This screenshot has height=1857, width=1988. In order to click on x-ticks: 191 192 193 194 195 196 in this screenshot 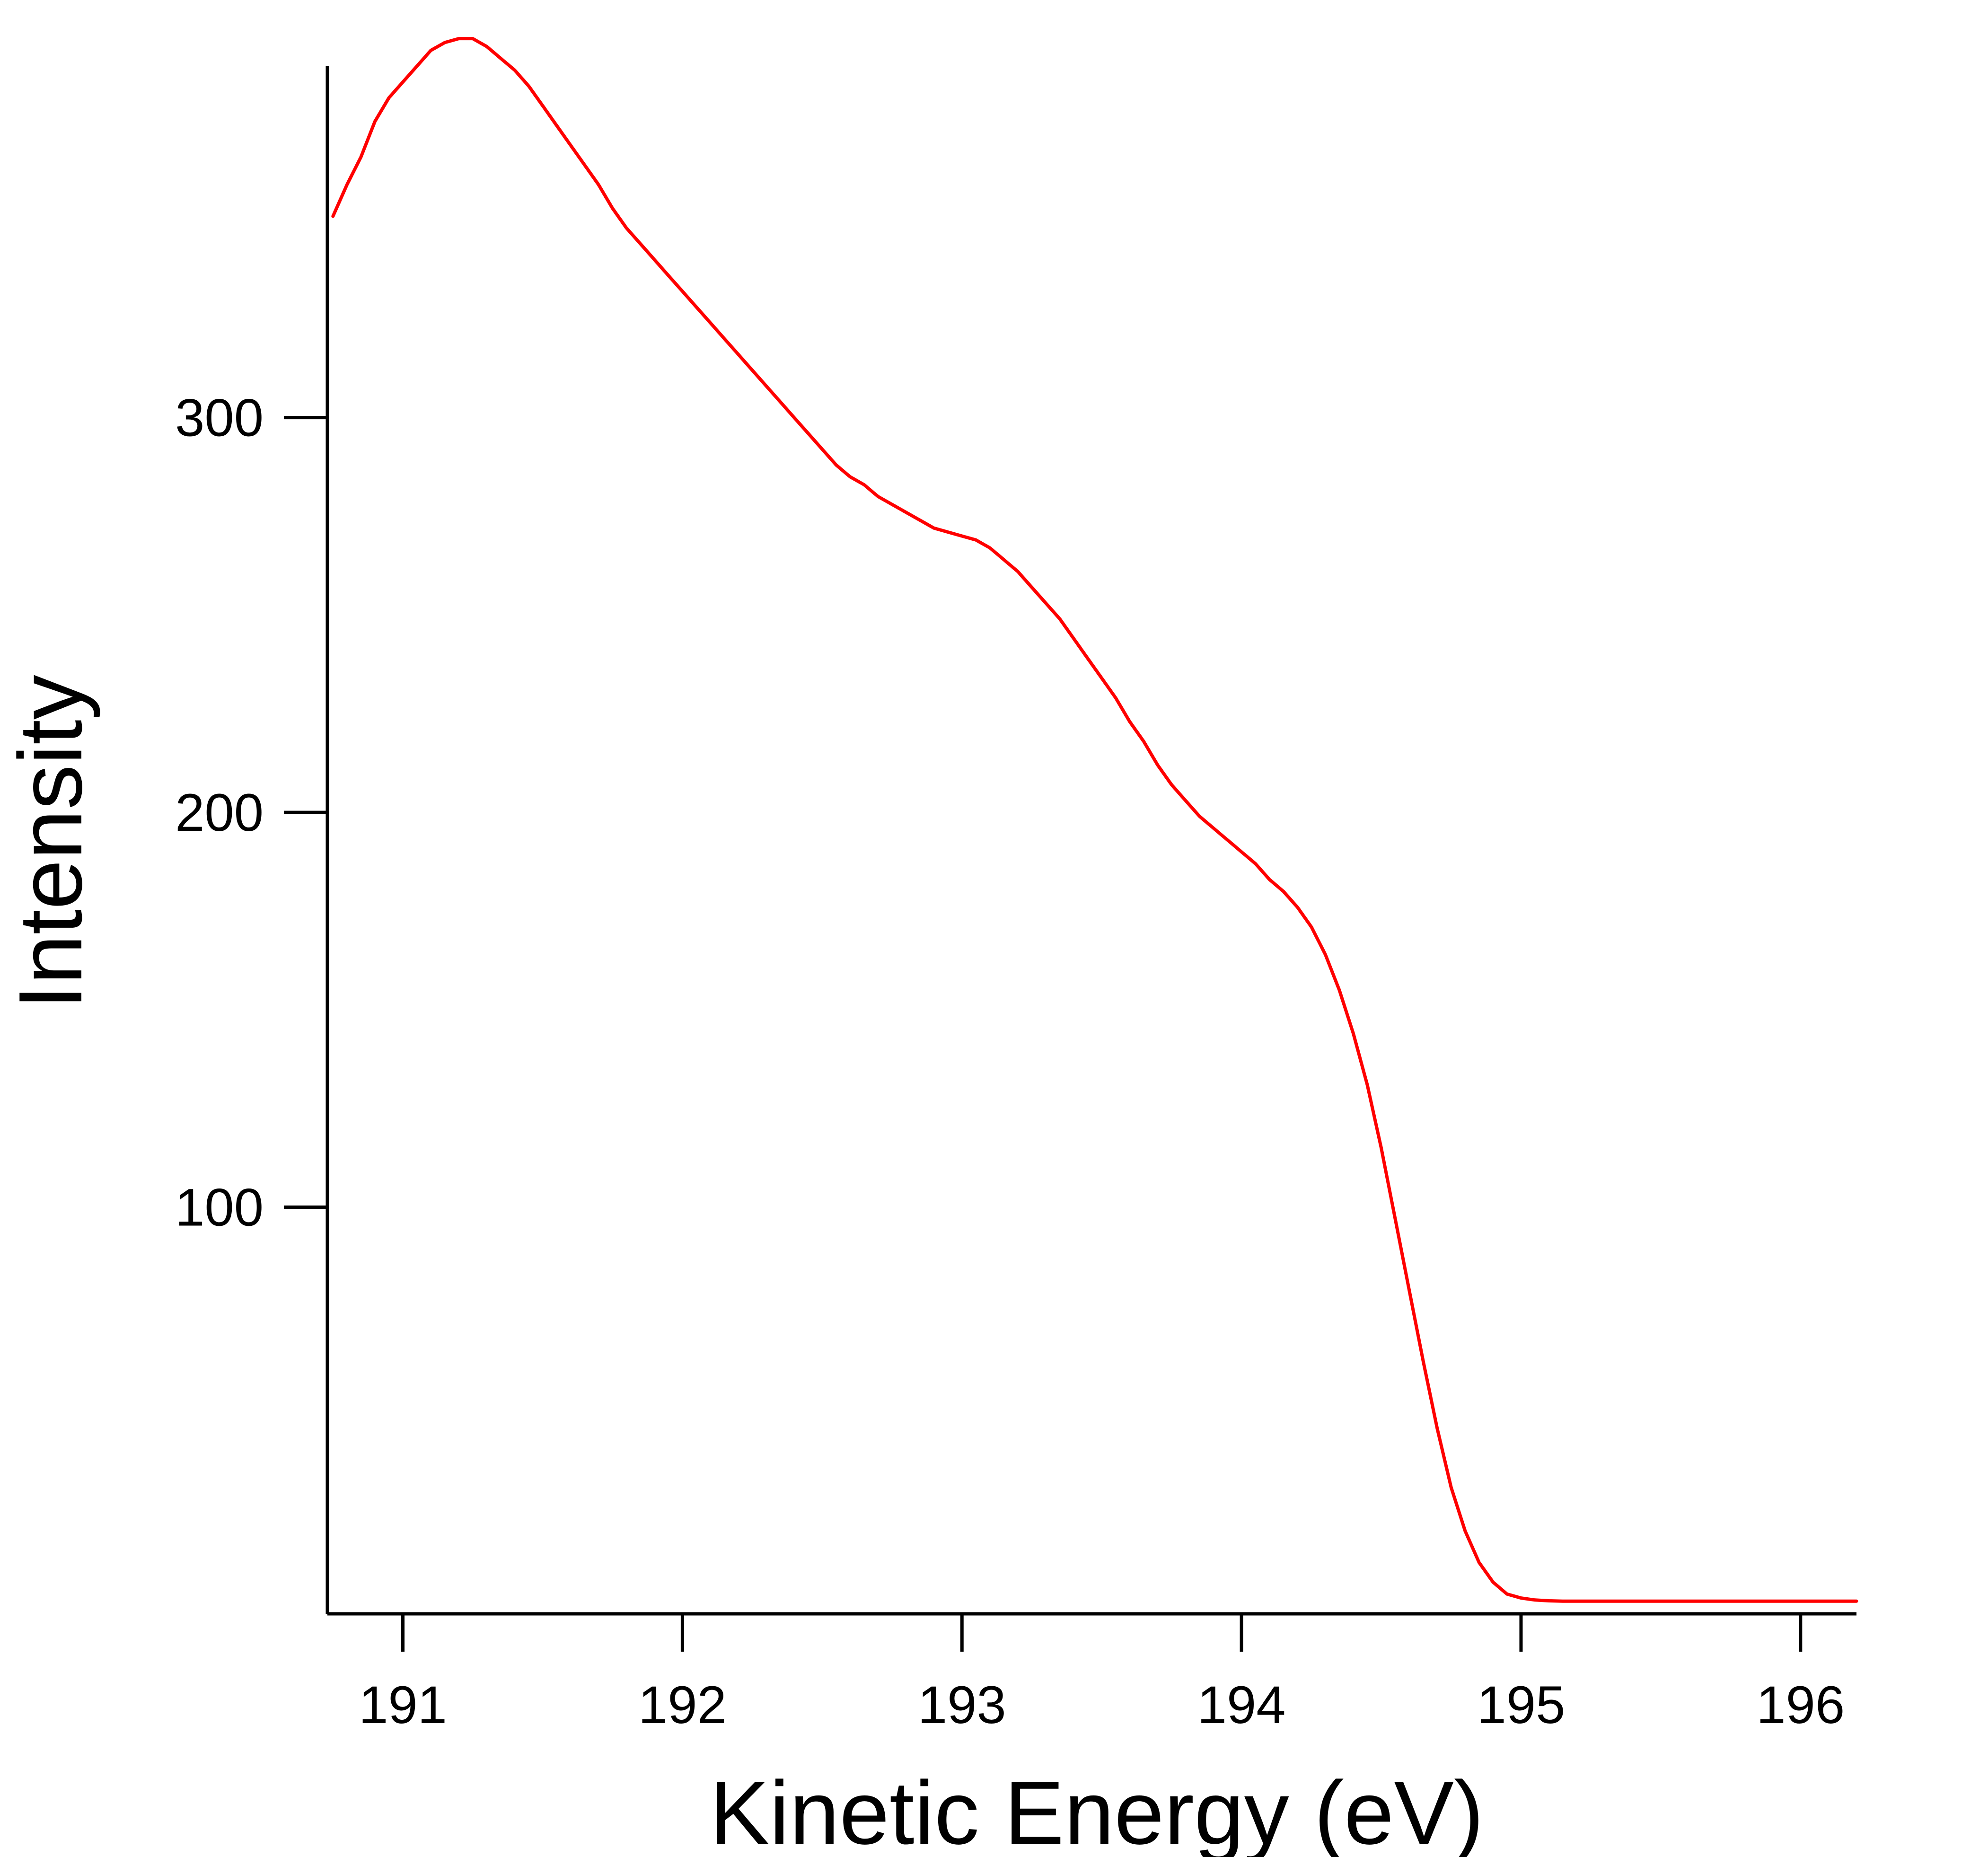, I will do `click(1102, 1674)`.